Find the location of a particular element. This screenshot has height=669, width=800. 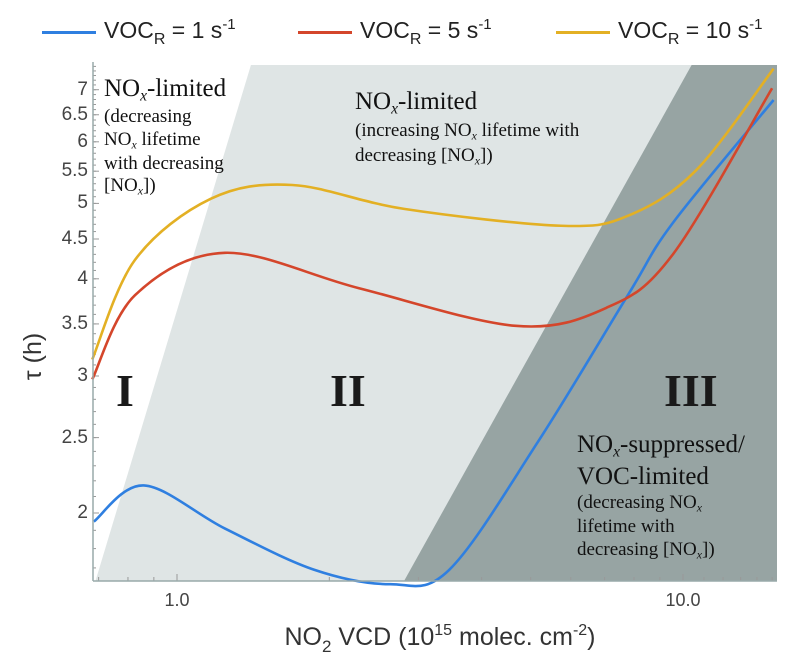

x-tick-label: 10.0 is located at coordinates (683, 600).